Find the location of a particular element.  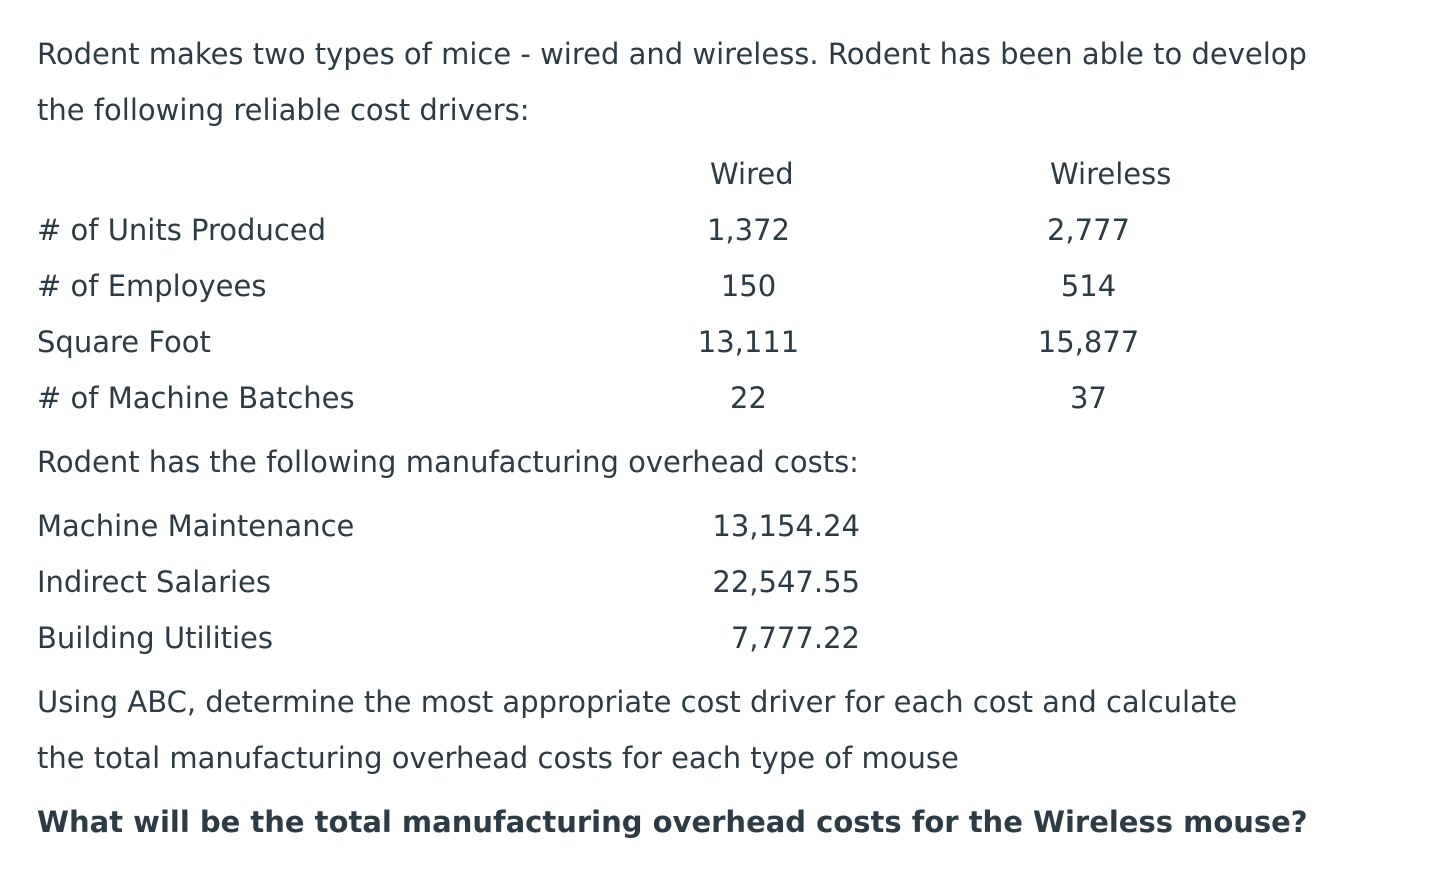

row-label: Machine Maintenance is located at coordinates (196, 526).